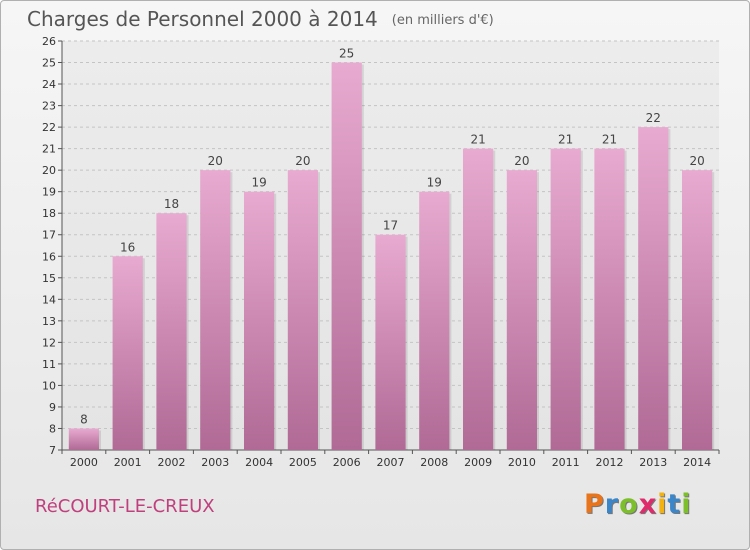  Describe the element at coordinates (49, 106) in the screenshot. I see `y-tick-label: 23` at that location.